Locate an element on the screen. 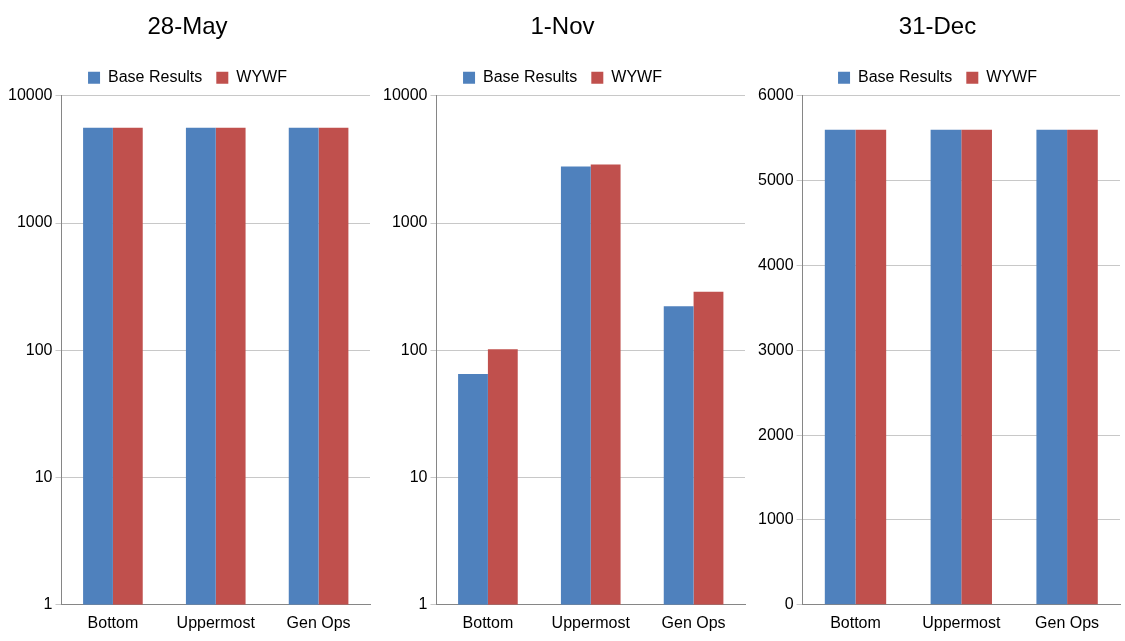 This screenshot has width=1125, height=641. y-tick-label: 2000 is located at coordinates (776, 434).